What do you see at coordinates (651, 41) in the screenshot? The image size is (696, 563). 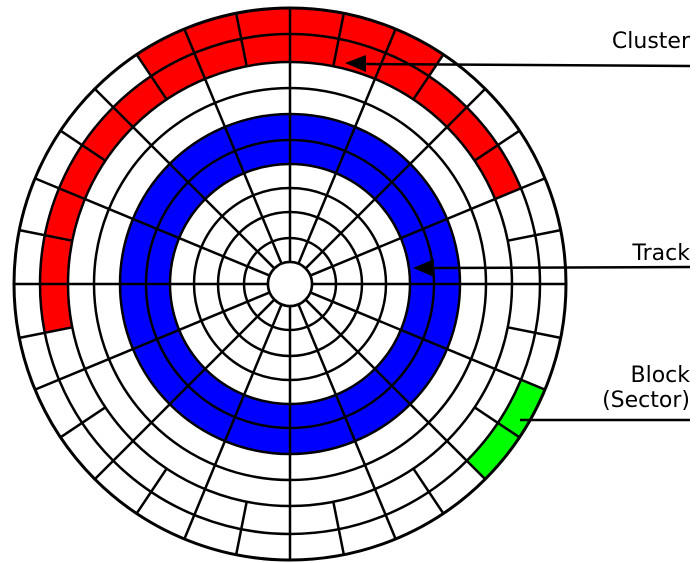 I see `cluster-label: Cluster` at bounding box center [651, 41].